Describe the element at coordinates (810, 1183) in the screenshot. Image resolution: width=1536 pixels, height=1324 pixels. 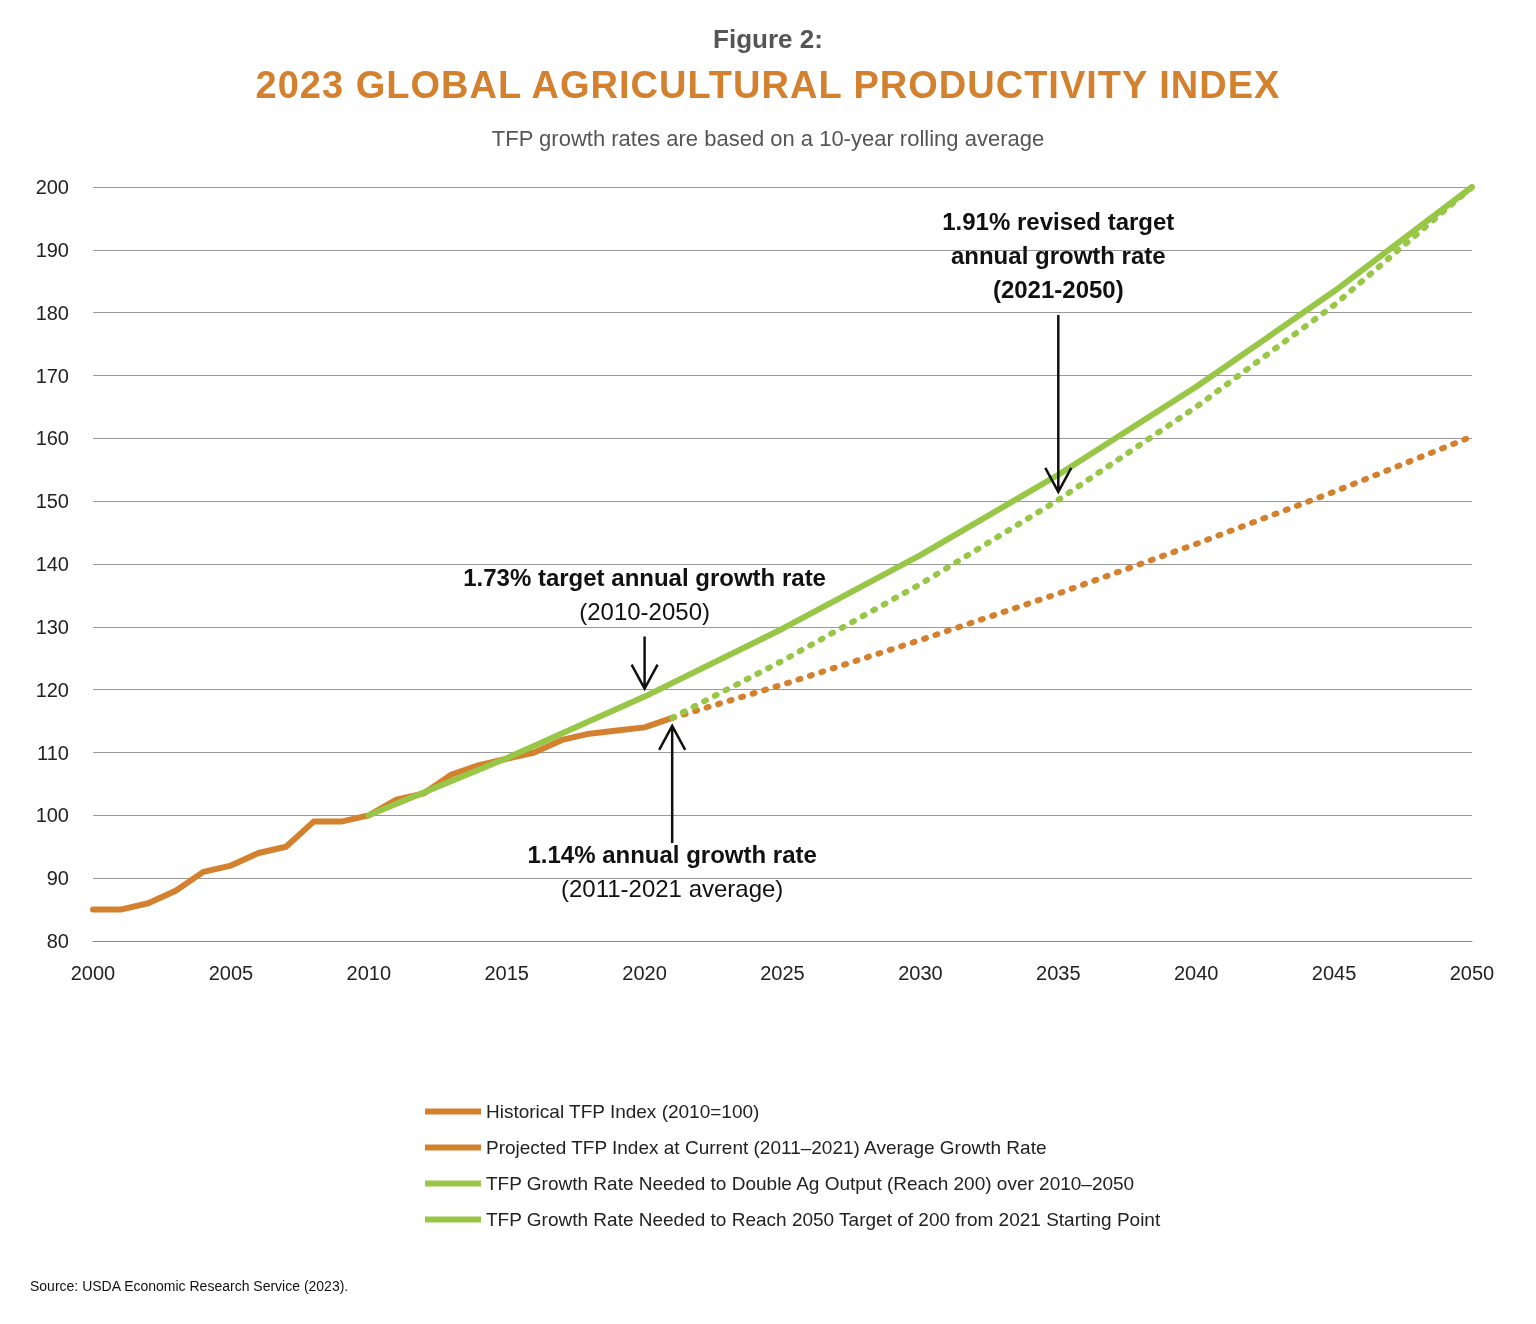
I see `legend-label: TFP Growth Rate Needed to Double Ag Output (Reach 200) over 2010–2050` at that location.